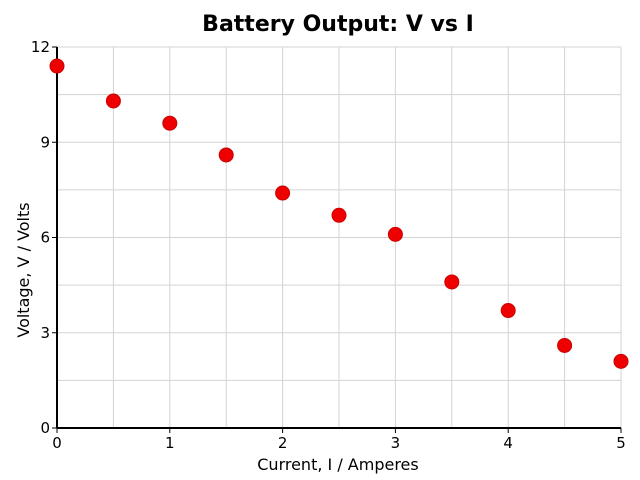  I want to click on y-axis-label: Voltage, V / Volts, so click(23, 269).